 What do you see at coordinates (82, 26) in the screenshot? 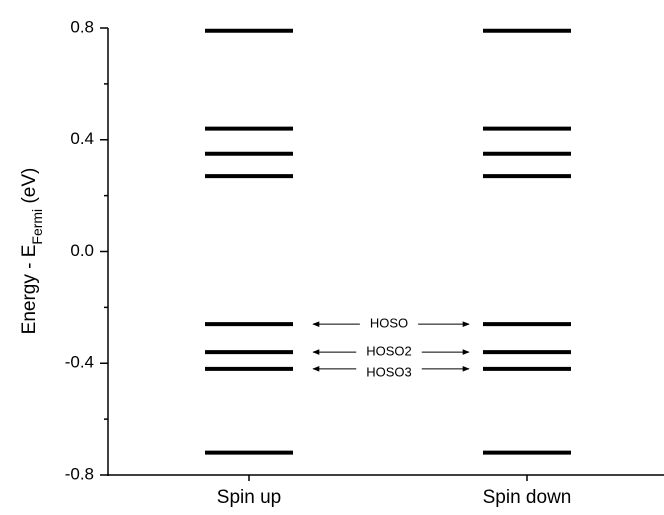
I see `y-tick-label: 0.8` at bounding box center [82, 26].